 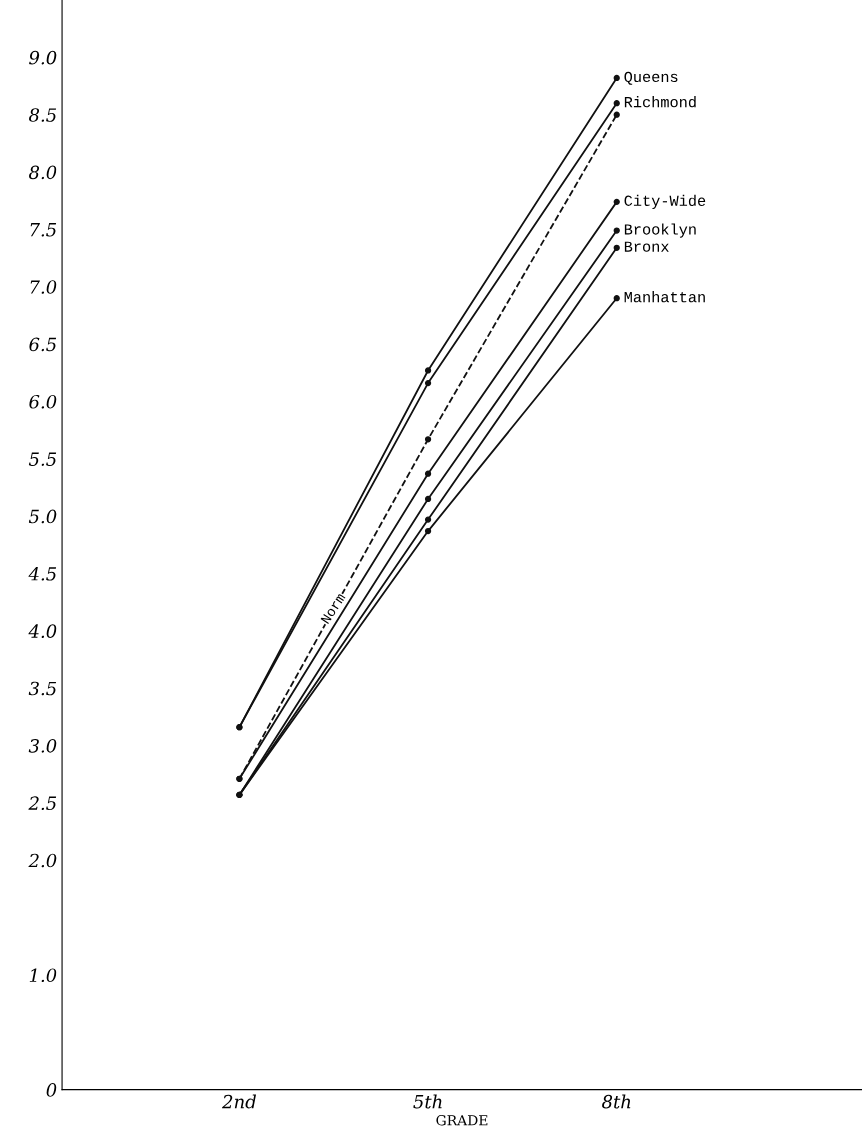 What do you see at coordinates (665, 201) in the screenshot?
I see `series-label: City-Wide` at bounding box center [665, 201].